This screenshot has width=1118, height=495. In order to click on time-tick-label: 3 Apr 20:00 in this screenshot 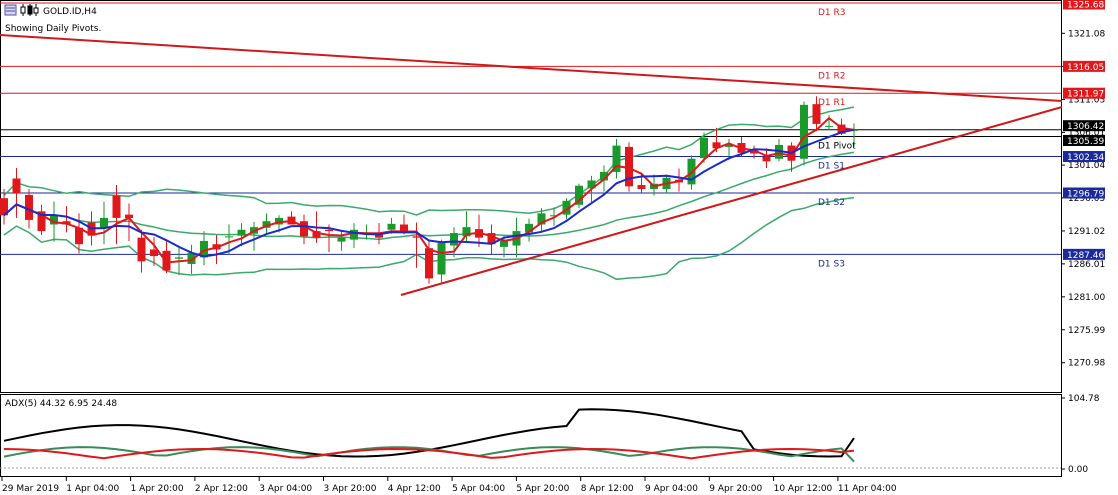, I will do `click(350, 489)`.